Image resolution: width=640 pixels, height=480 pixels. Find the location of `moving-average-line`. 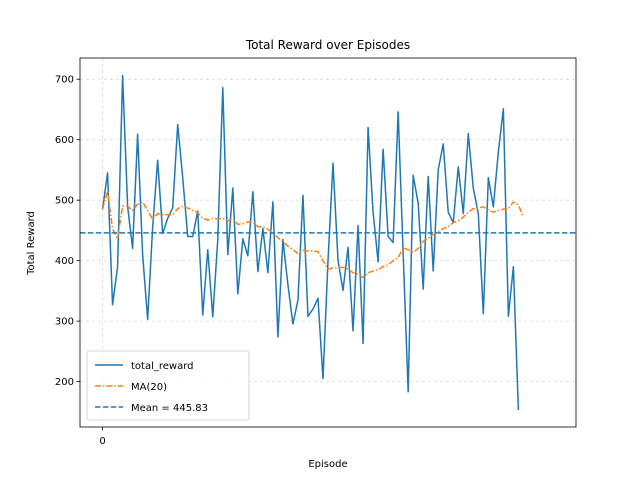

moving-average-line is located at coordinates (313, 234).